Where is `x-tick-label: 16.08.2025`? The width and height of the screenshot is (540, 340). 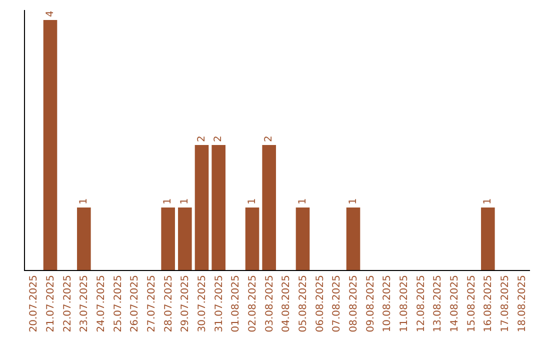 x-tick-label: 16.08.2025 is located at coordinates (488, 303).